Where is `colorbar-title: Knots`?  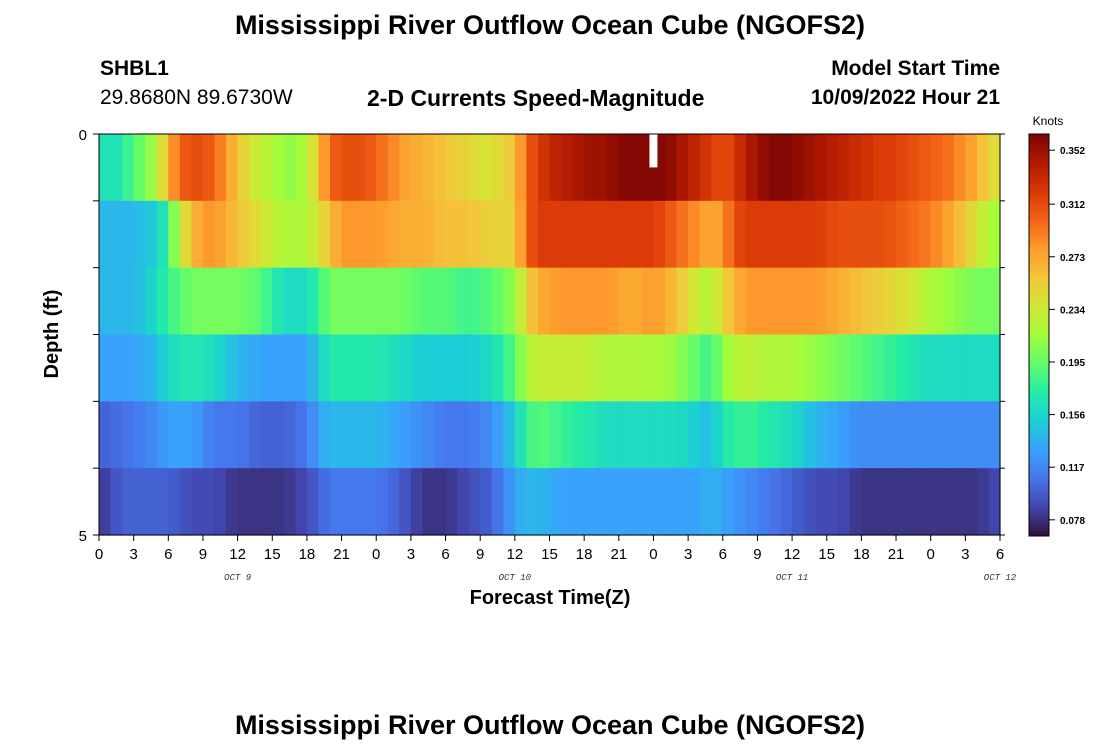
colorbar-title: Knots is located at coordinates (1048, 121).